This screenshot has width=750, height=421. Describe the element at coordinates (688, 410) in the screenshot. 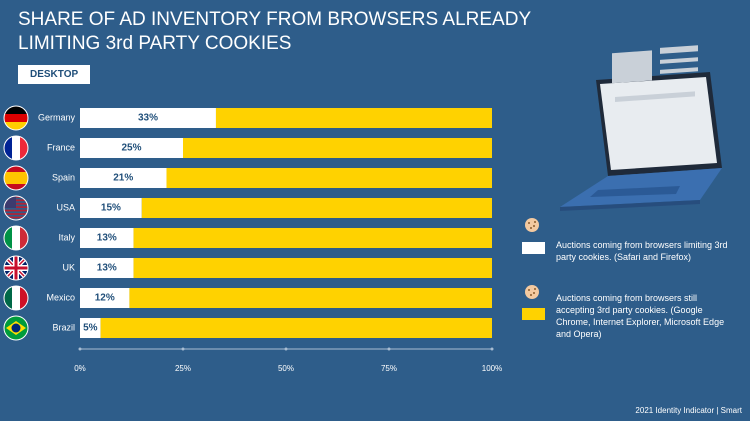

I see `source: 2021 Identity Indicator | Smart` at that location.